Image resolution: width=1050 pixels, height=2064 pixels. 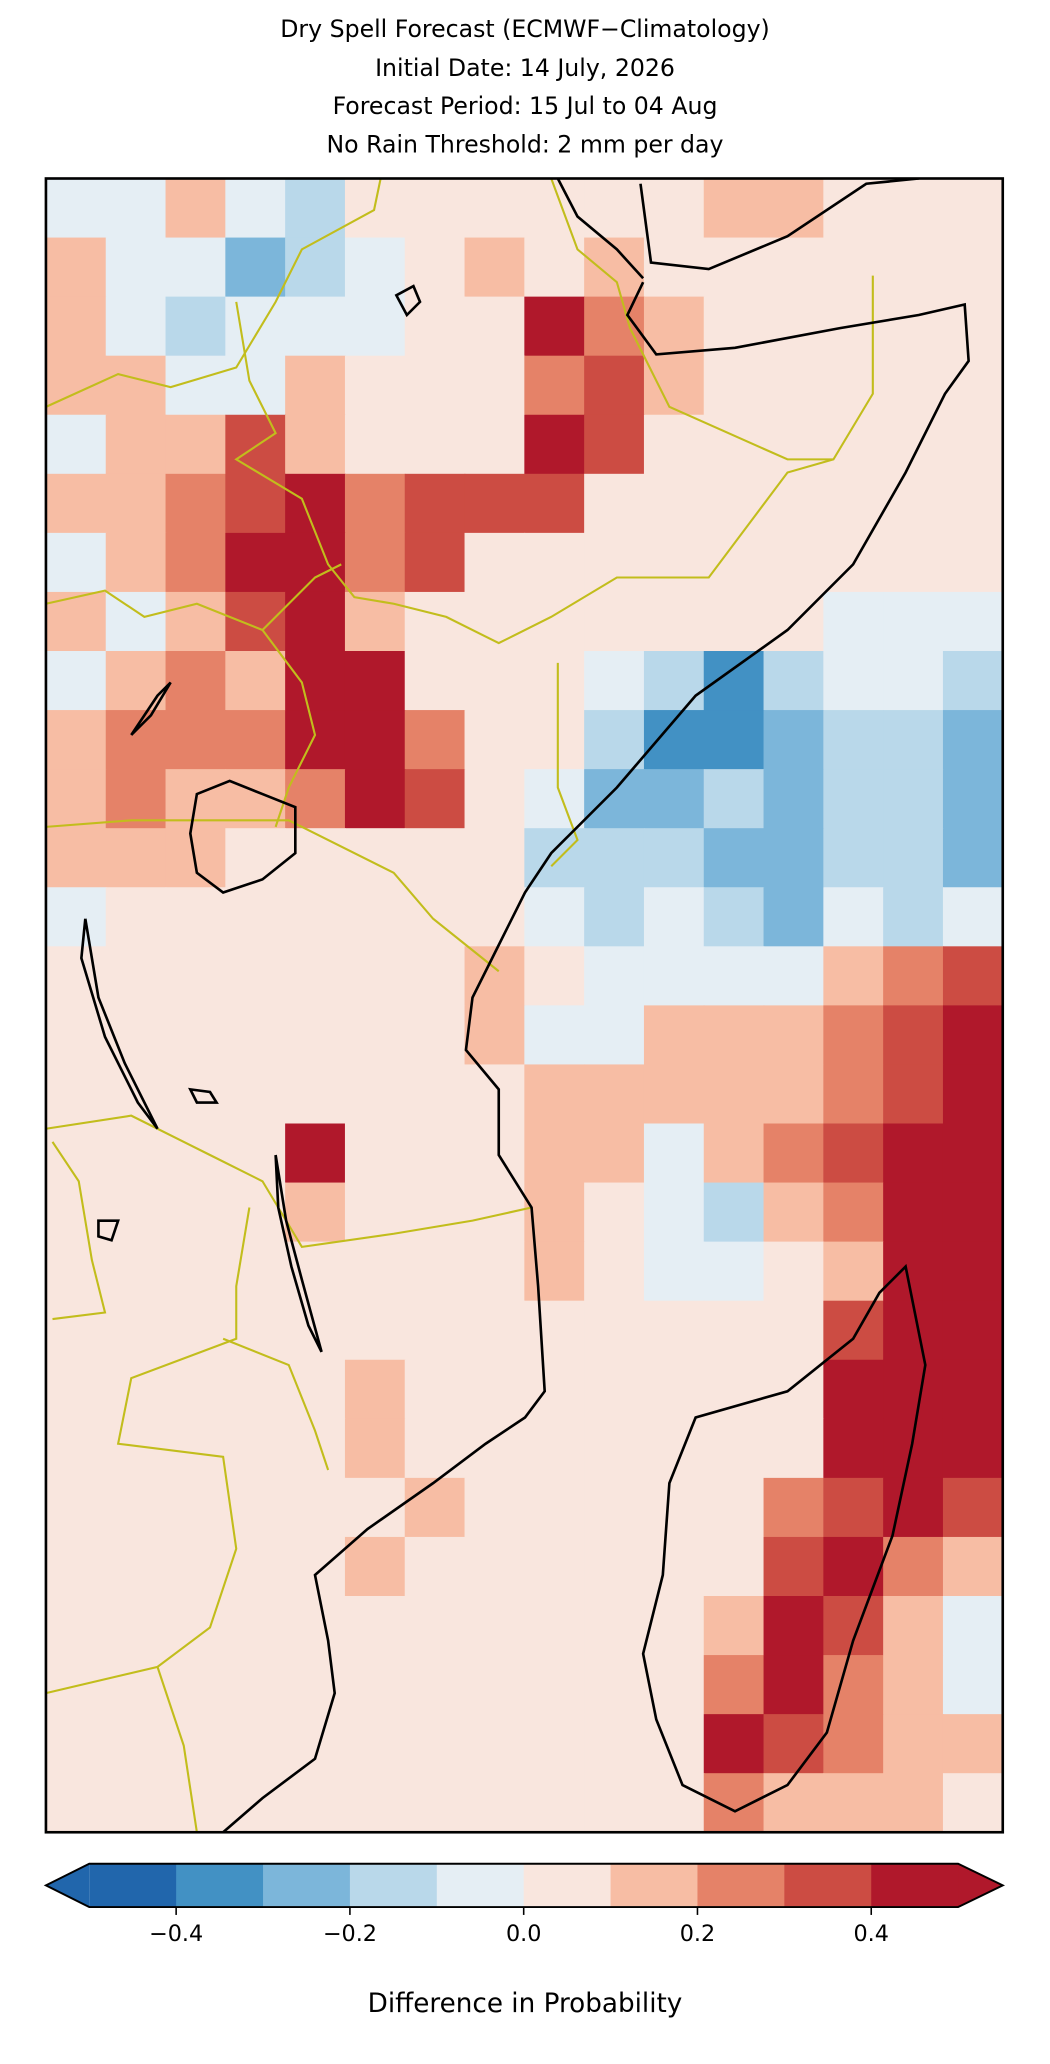 What do you see at coordinates (600, 229) in the screenshot?
I see `coastline` at bounding box center [600, 229].